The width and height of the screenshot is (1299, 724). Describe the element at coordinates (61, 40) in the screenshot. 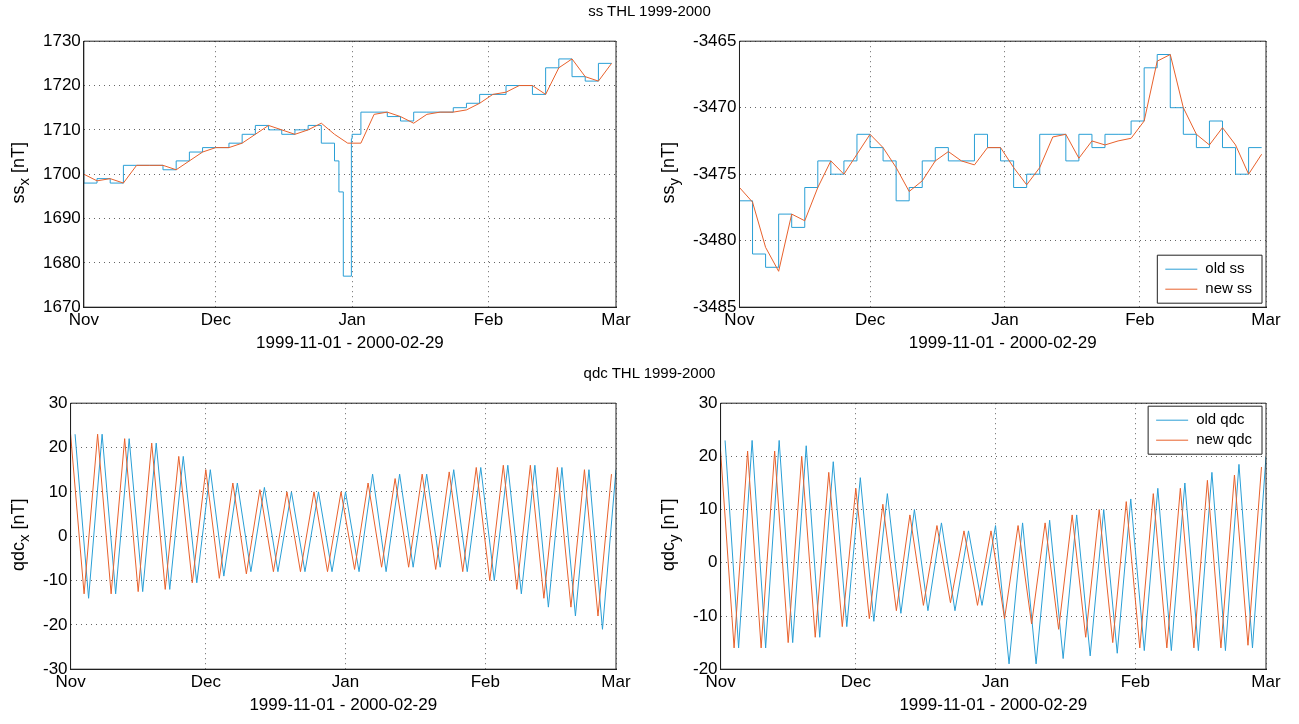

I see `y-tick-label: 1730` at that location.